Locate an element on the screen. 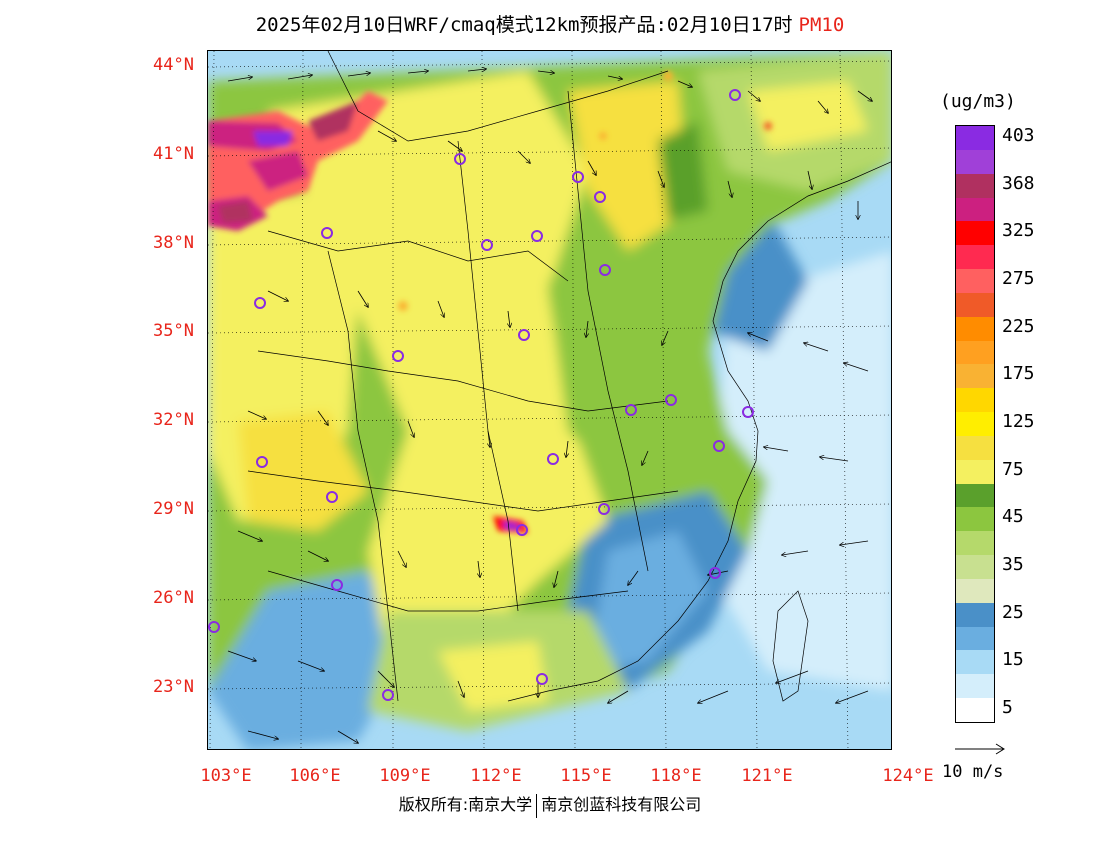 The width and height of the screenshot is (1100, 850). lat-label-41: 41°N is located at coordinates (173, 154).